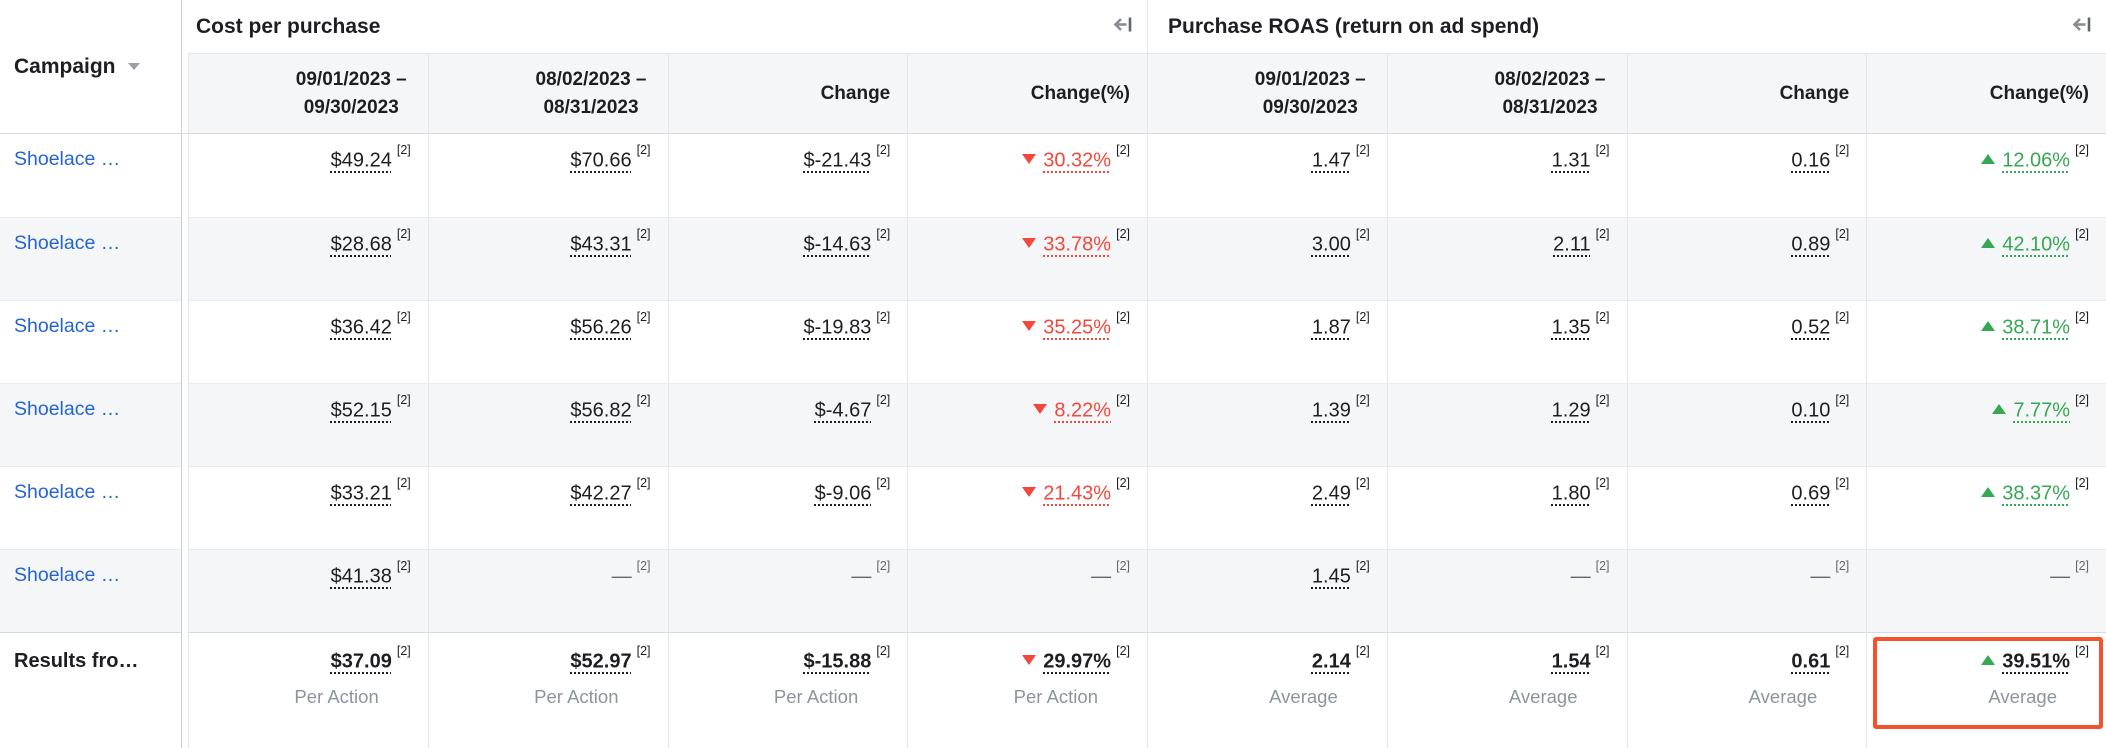 This screenshot has width=2106, height=748. Describe the element at coordinates (361, 160) in the screenshot. I see `metric-value: $49.24` at that location.